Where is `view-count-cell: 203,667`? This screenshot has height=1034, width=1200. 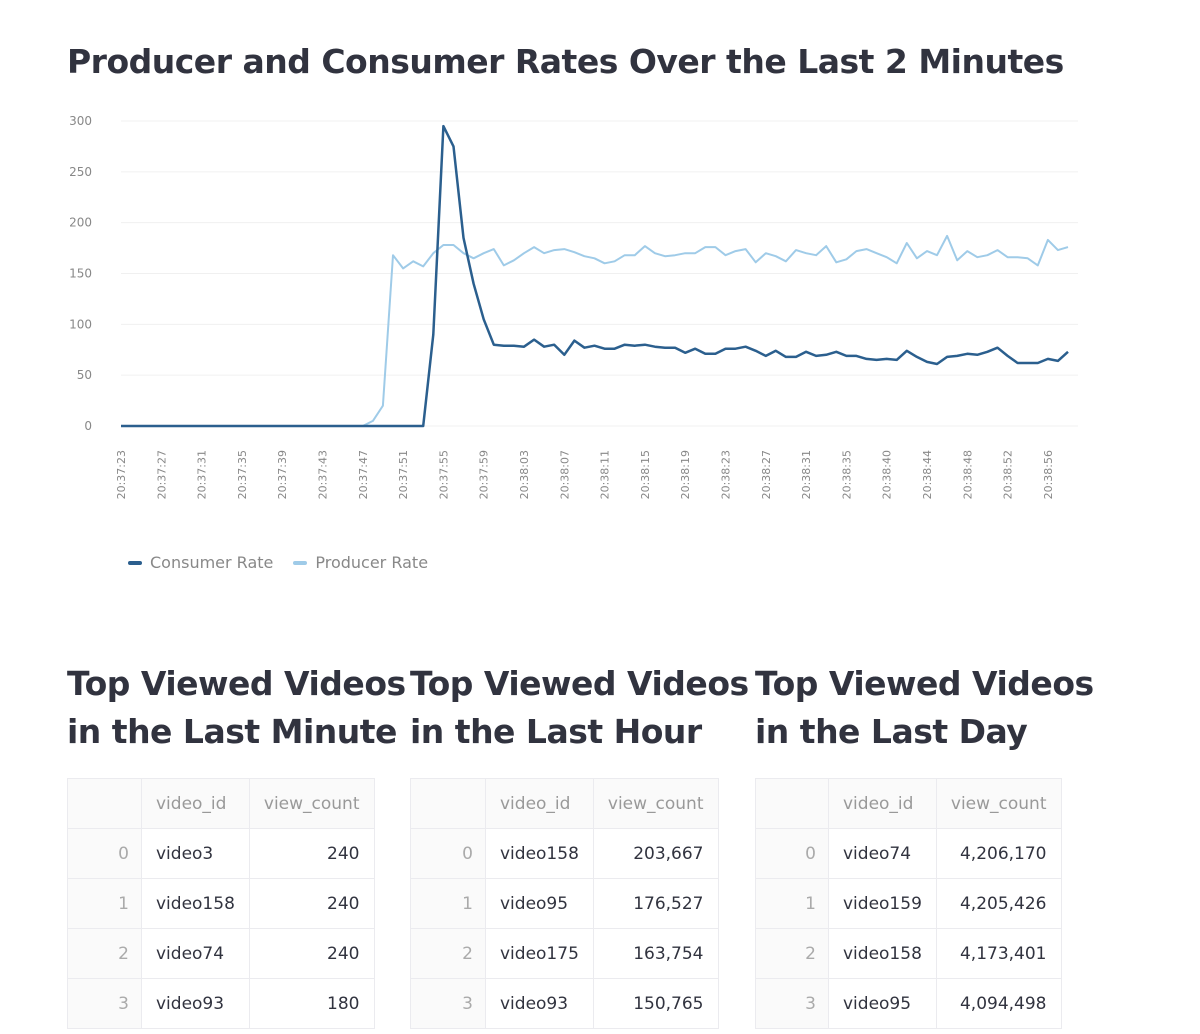 view-count-cell: 203,667 is located at coordinates (655, 853).